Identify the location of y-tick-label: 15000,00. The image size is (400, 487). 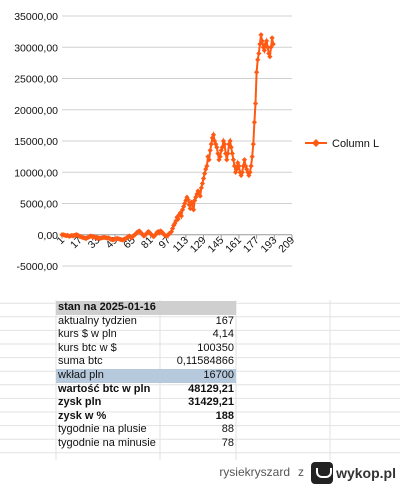
(36, 142).